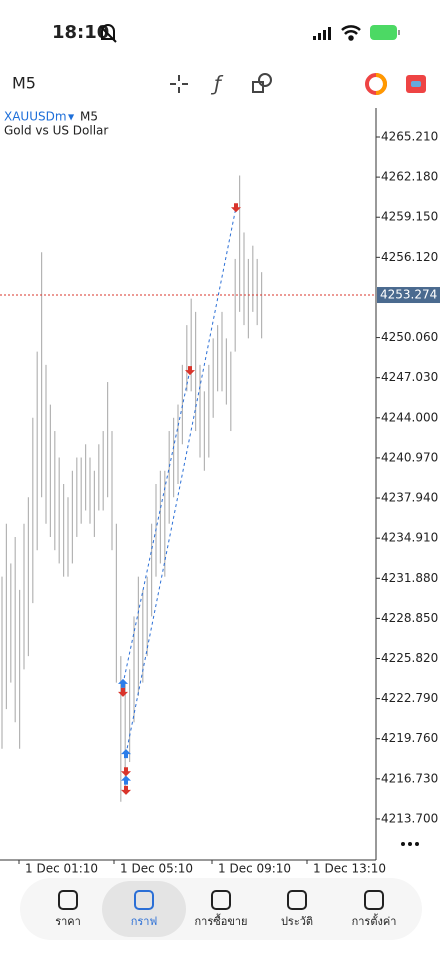  What do you see at coordinates (71, 117) in the screenshot?
I see `symbol-dropdown: ▼` at bounding box center [71, 117].